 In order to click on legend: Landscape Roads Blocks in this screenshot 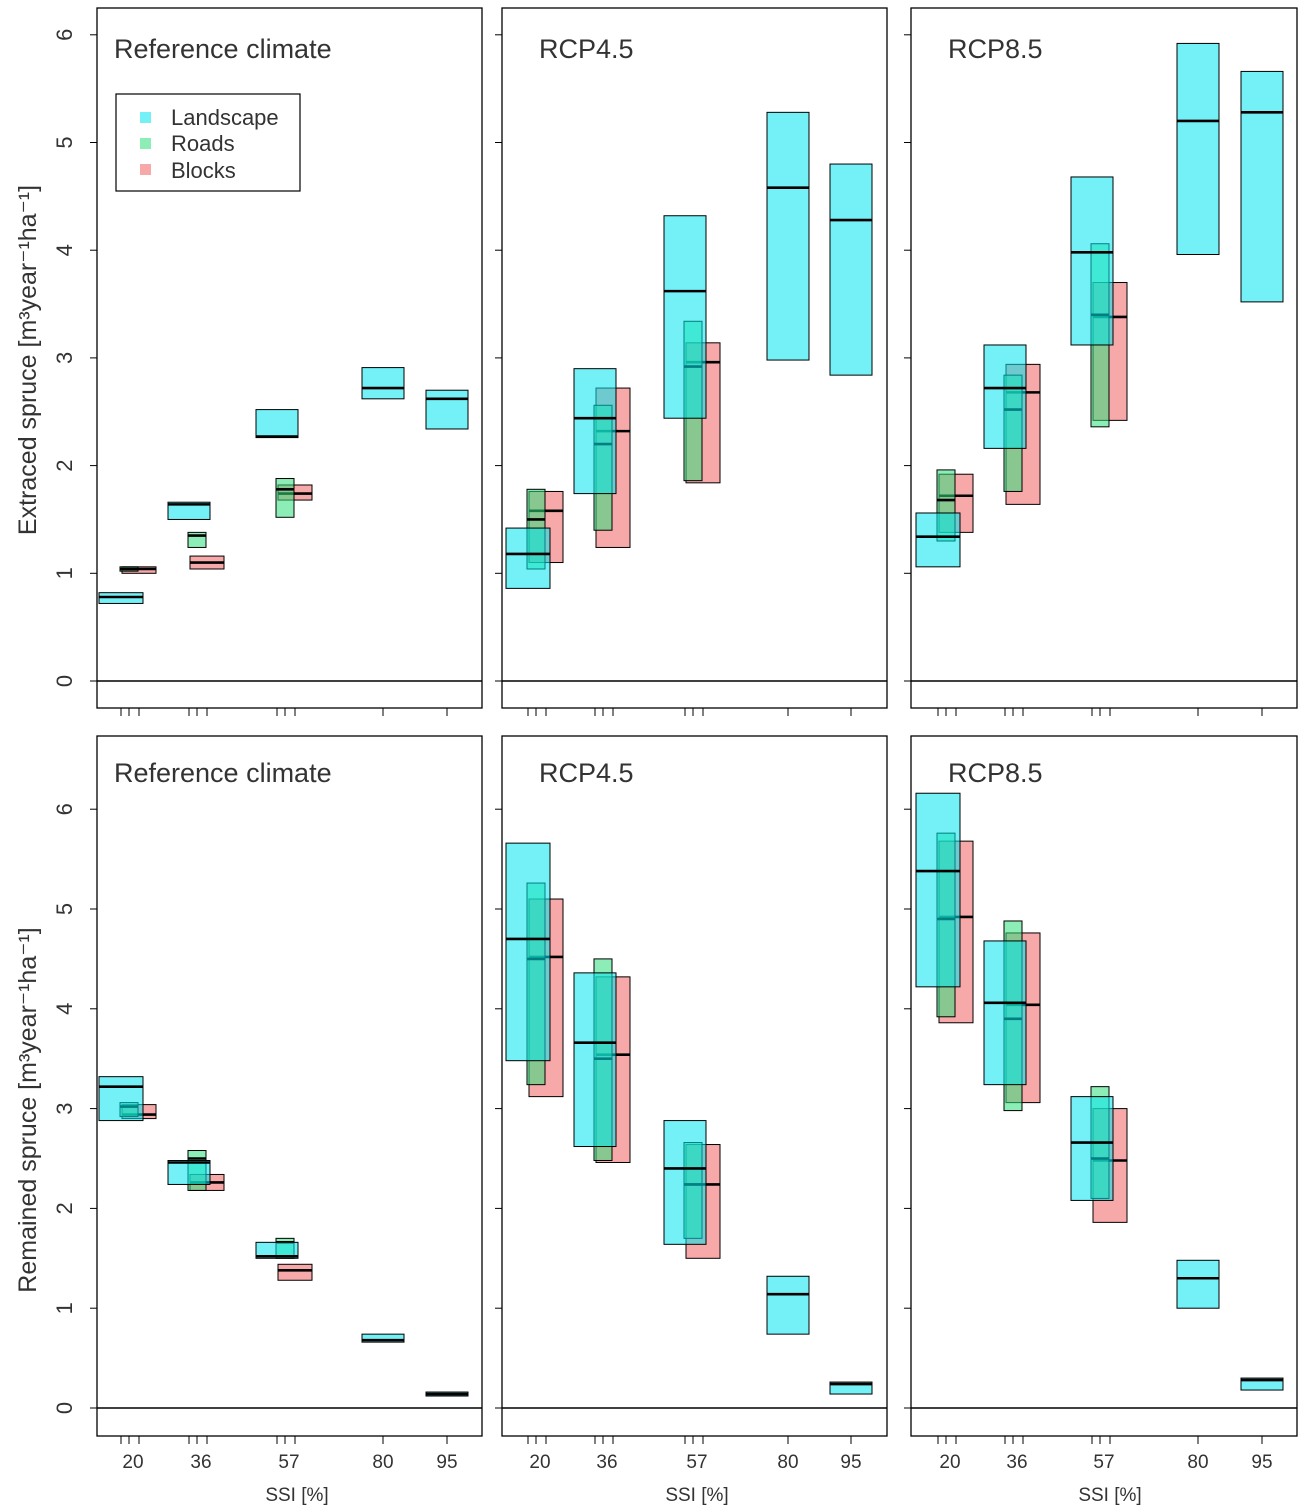, I will do `click(208, 142)`.